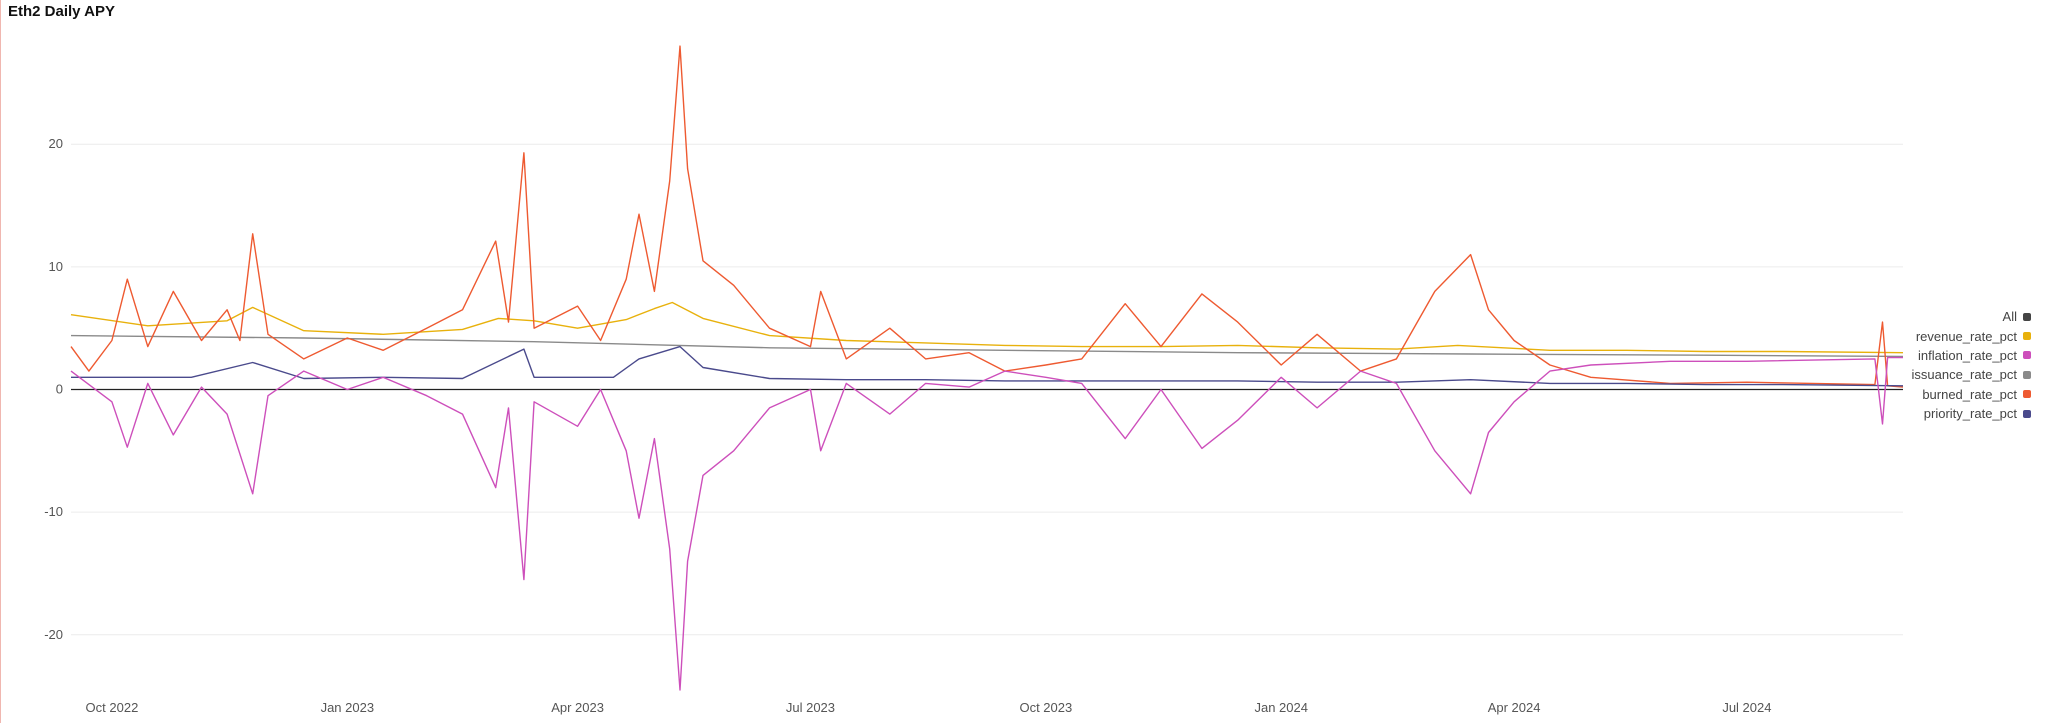 The height and width of the screenshot is (723, 2045). Describe the element at coordinates (1964, 375) in the screenshot. I see `legend-label: issuance_rate_pct` at that location.